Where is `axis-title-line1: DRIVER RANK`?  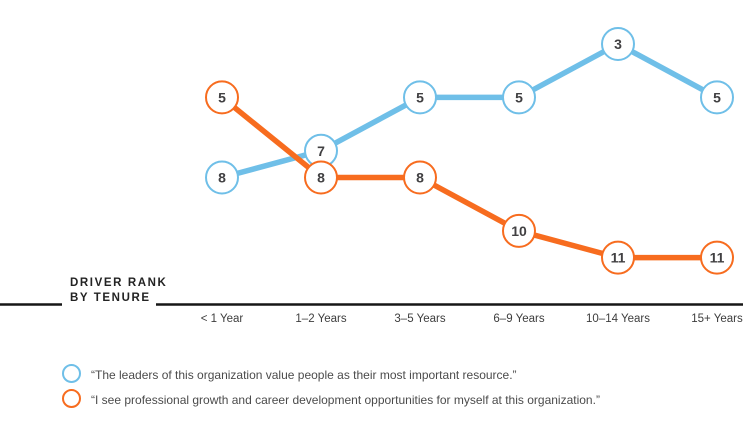
axis-title-line1: DRIVER RANK is located at coordinates (119, 283).